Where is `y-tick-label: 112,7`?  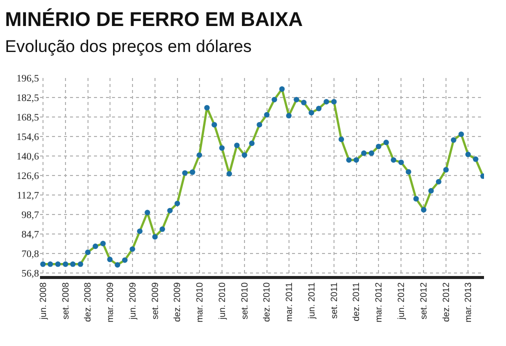 y-tick-label: 112,7 is located at coordinates (27, 196).